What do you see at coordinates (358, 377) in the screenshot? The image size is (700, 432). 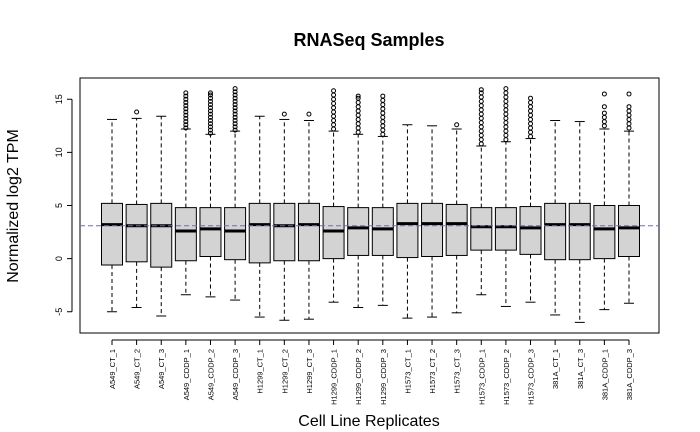 I see `x-tick-label: H1299_CDDP_2` at bounding box center [358, 377].